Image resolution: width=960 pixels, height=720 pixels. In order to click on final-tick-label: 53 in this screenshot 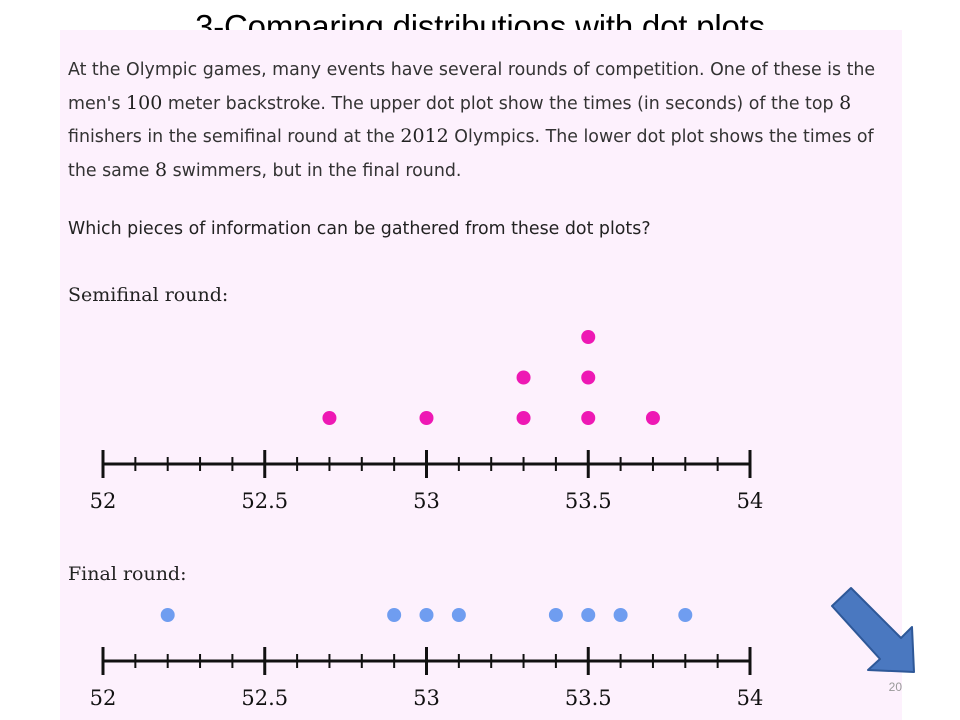, I will do `click(426, 698)`.